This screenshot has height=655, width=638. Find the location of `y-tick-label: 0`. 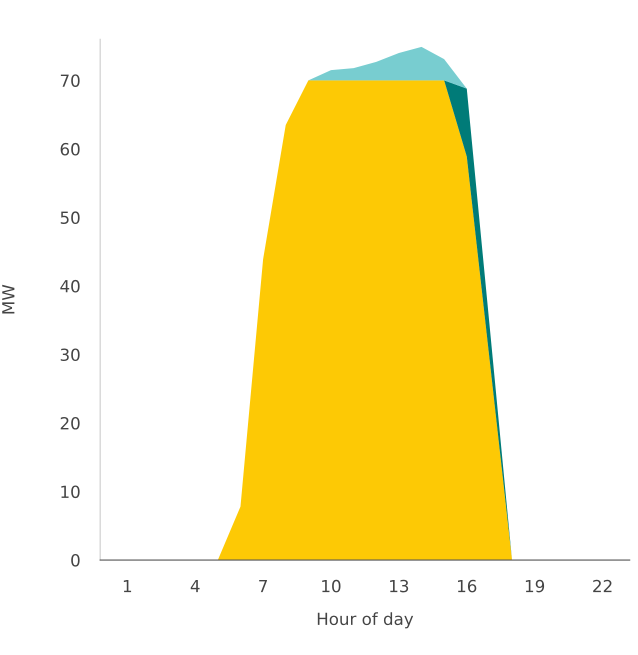

y-tick-label: 0 is located at coordinates (75, 560).